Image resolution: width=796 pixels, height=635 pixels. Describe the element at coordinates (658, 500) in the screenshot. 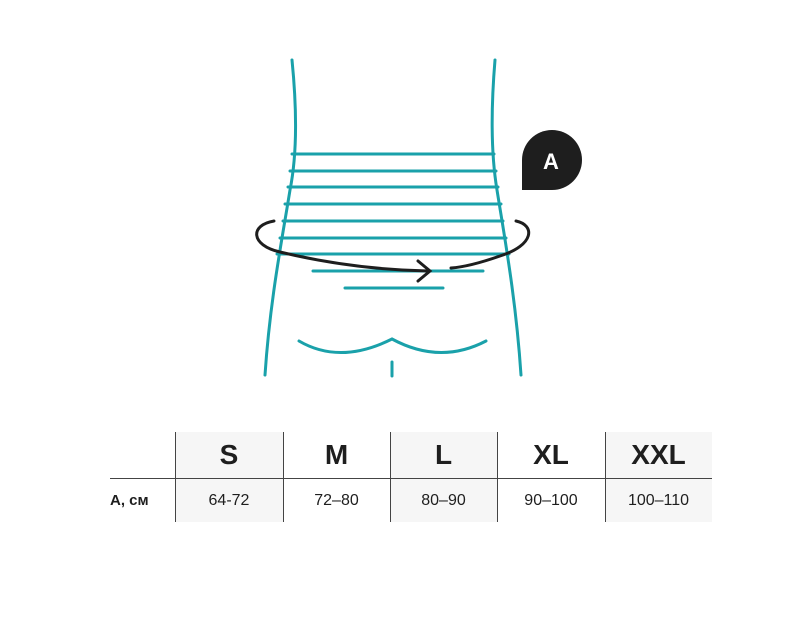

I see `range-xxl: 100–110` at that location.